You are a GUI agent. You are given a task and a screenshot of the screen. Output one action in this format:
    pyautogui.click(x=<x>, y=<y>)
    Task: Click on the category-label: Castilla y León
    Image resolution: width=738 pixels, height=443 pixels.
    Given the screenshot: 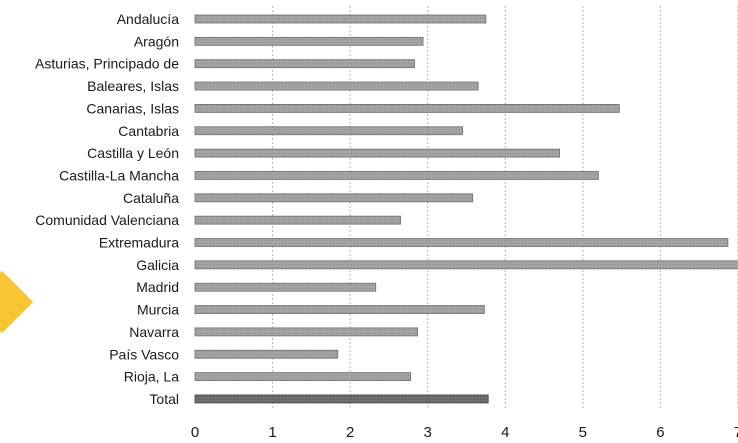 What is the action you would take?
    pyautogui.click(x=133, y=153)
    